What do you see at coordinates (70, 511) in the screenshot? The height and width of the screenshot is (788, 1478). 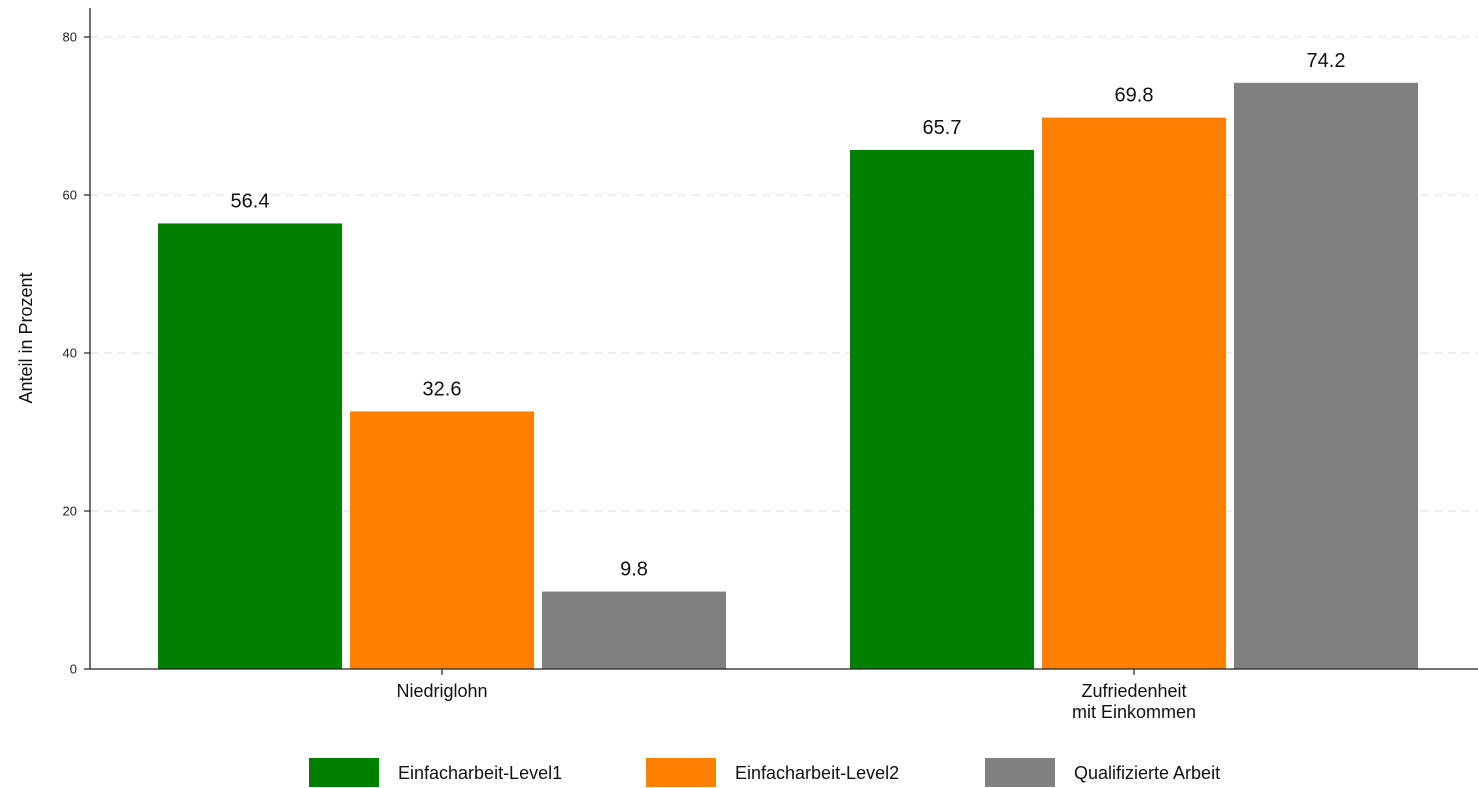 I see `y-tick-label: 20` at bounding box center [70, 511].